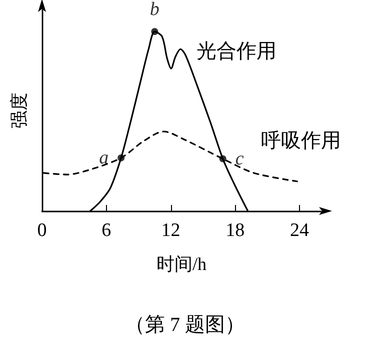 The image size is (370, 339). What do you see at coordinates (19, 110) in the screenshot?
I see `y-axis-title: 强度` at bounding box center [19, 110].